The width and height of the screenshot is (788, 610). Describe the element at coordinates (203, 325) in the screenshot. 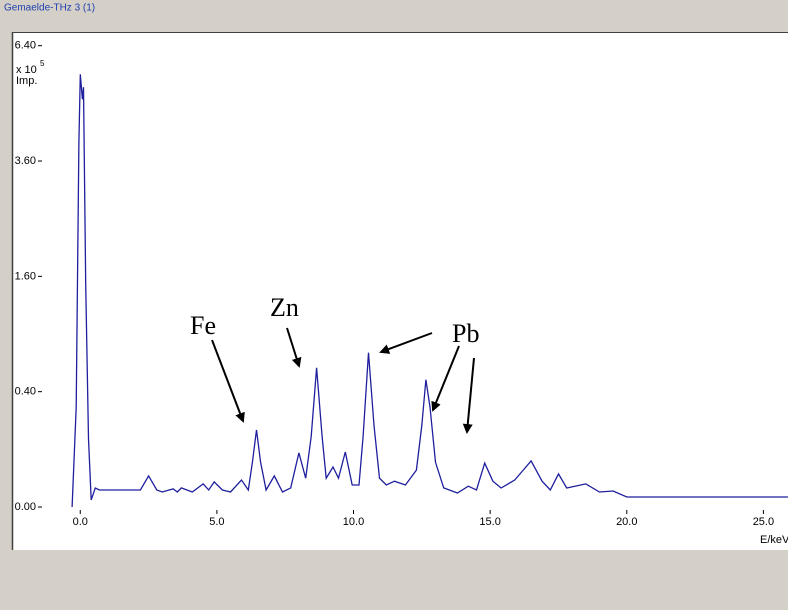

I see `annotation: Fe` at that location.